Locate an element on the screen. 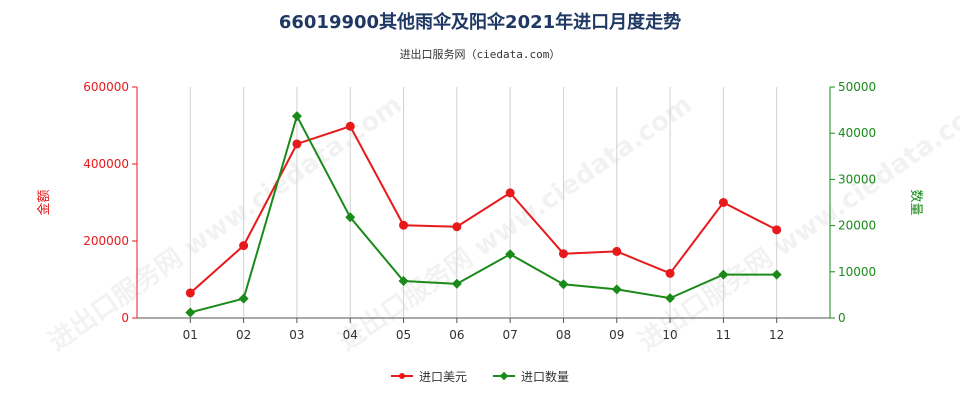  legend-item-import-usd: 进口美元 is located at coordinates (428, 376).